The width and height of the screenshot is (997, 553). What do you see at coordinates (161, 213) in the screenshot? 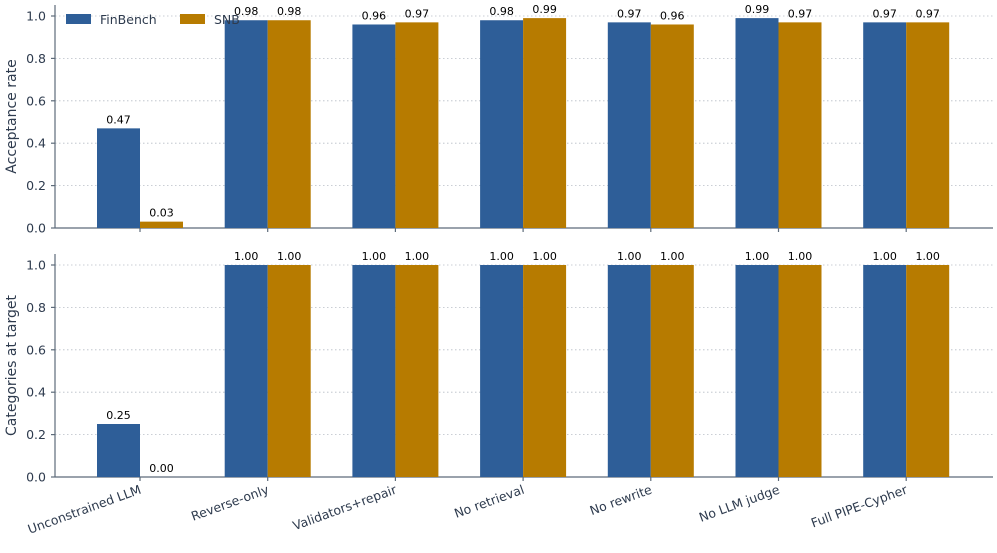
I see `data-label: 0.03` at bounding box center [161, 213].